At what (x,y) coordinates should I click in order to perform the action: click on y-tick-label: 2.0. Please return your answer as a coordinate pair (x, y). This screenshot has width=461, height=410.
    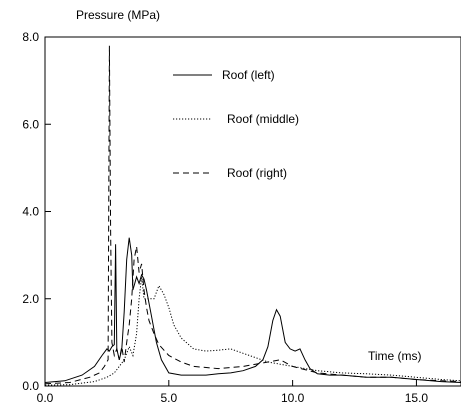
    Looking at the image, I should click on (30, 299).